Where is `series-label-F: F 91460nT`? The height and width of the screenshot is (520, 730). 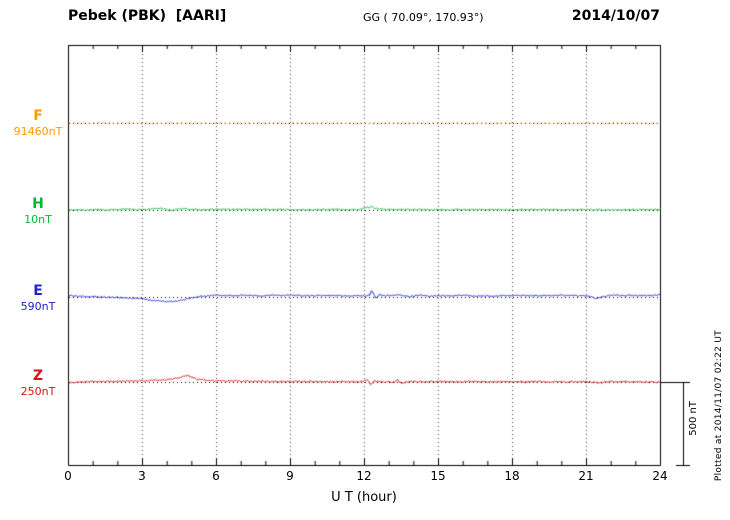
series-label-F: F 91460nT is located at coordinates (38, 123).